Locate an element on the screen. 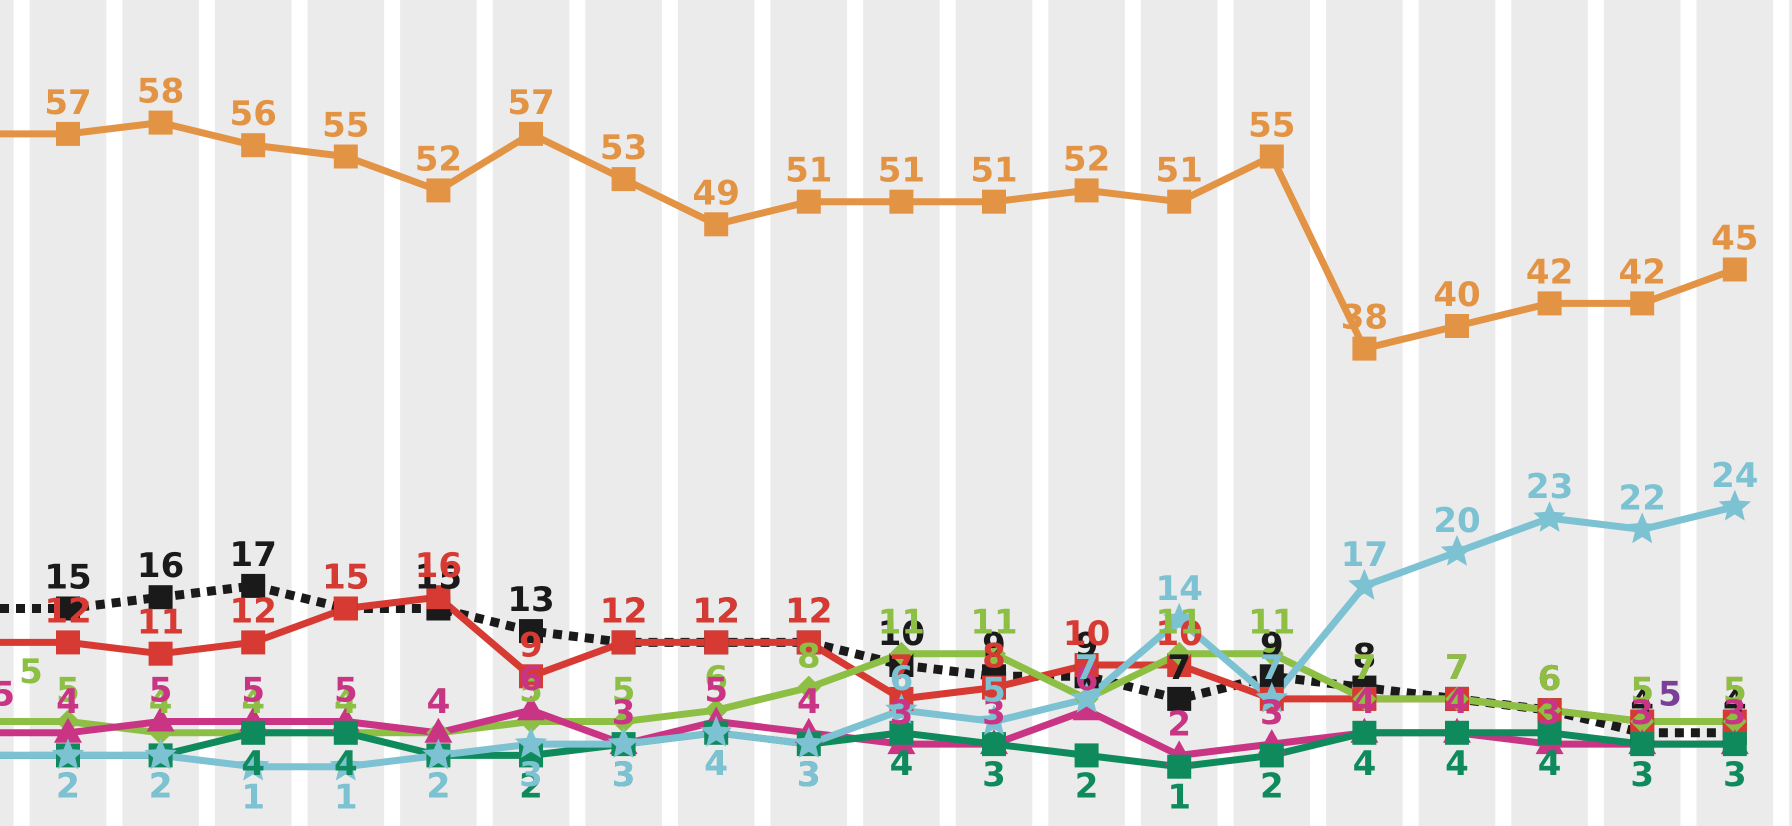 This screenshot has width=1792, height=826. series-6-label: 3 is located at coordinates (531, 775).